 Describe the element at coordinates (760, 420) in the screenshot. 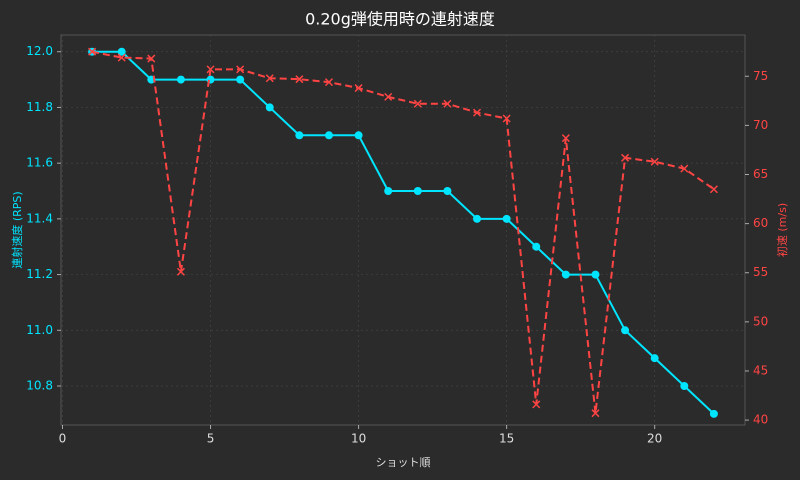

I see `y2-tick-label: 40` at that location.